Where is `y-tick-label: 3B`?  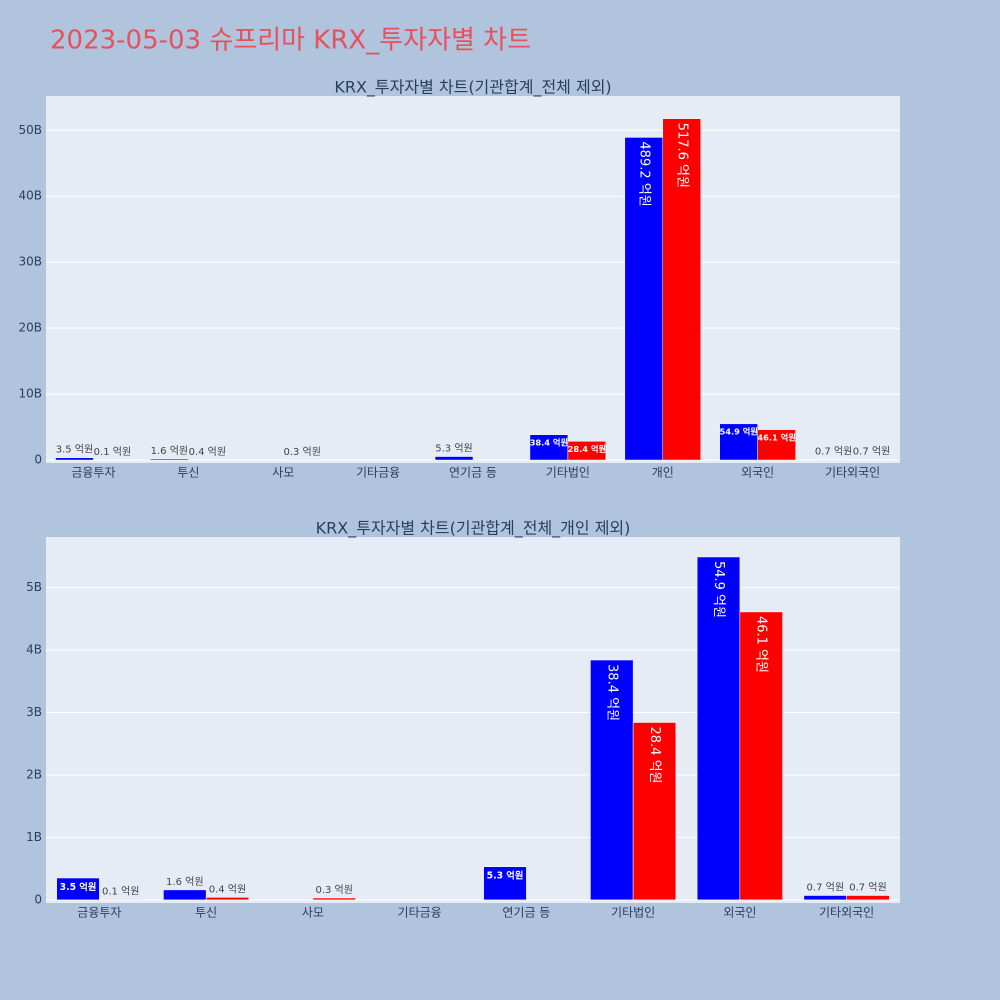
y-tick-label: 3B is located at coordinates (34, 712).